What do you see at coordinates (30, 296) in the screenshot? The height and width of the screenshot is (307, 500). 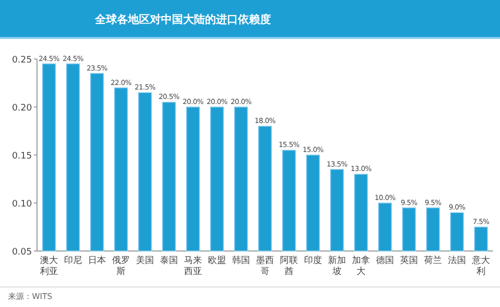 I see `source-note: 来源：WITS` at bounding box center [30, 296].